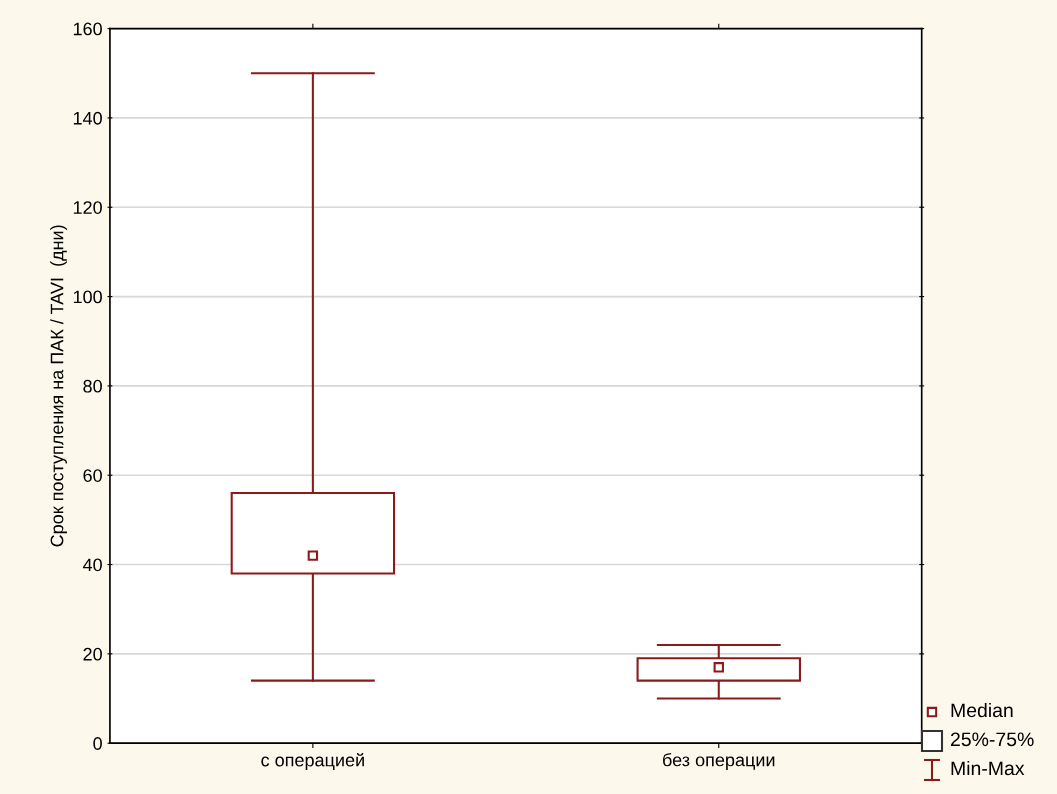  I want to click on y-tick-label: 40, so click(92, 565).